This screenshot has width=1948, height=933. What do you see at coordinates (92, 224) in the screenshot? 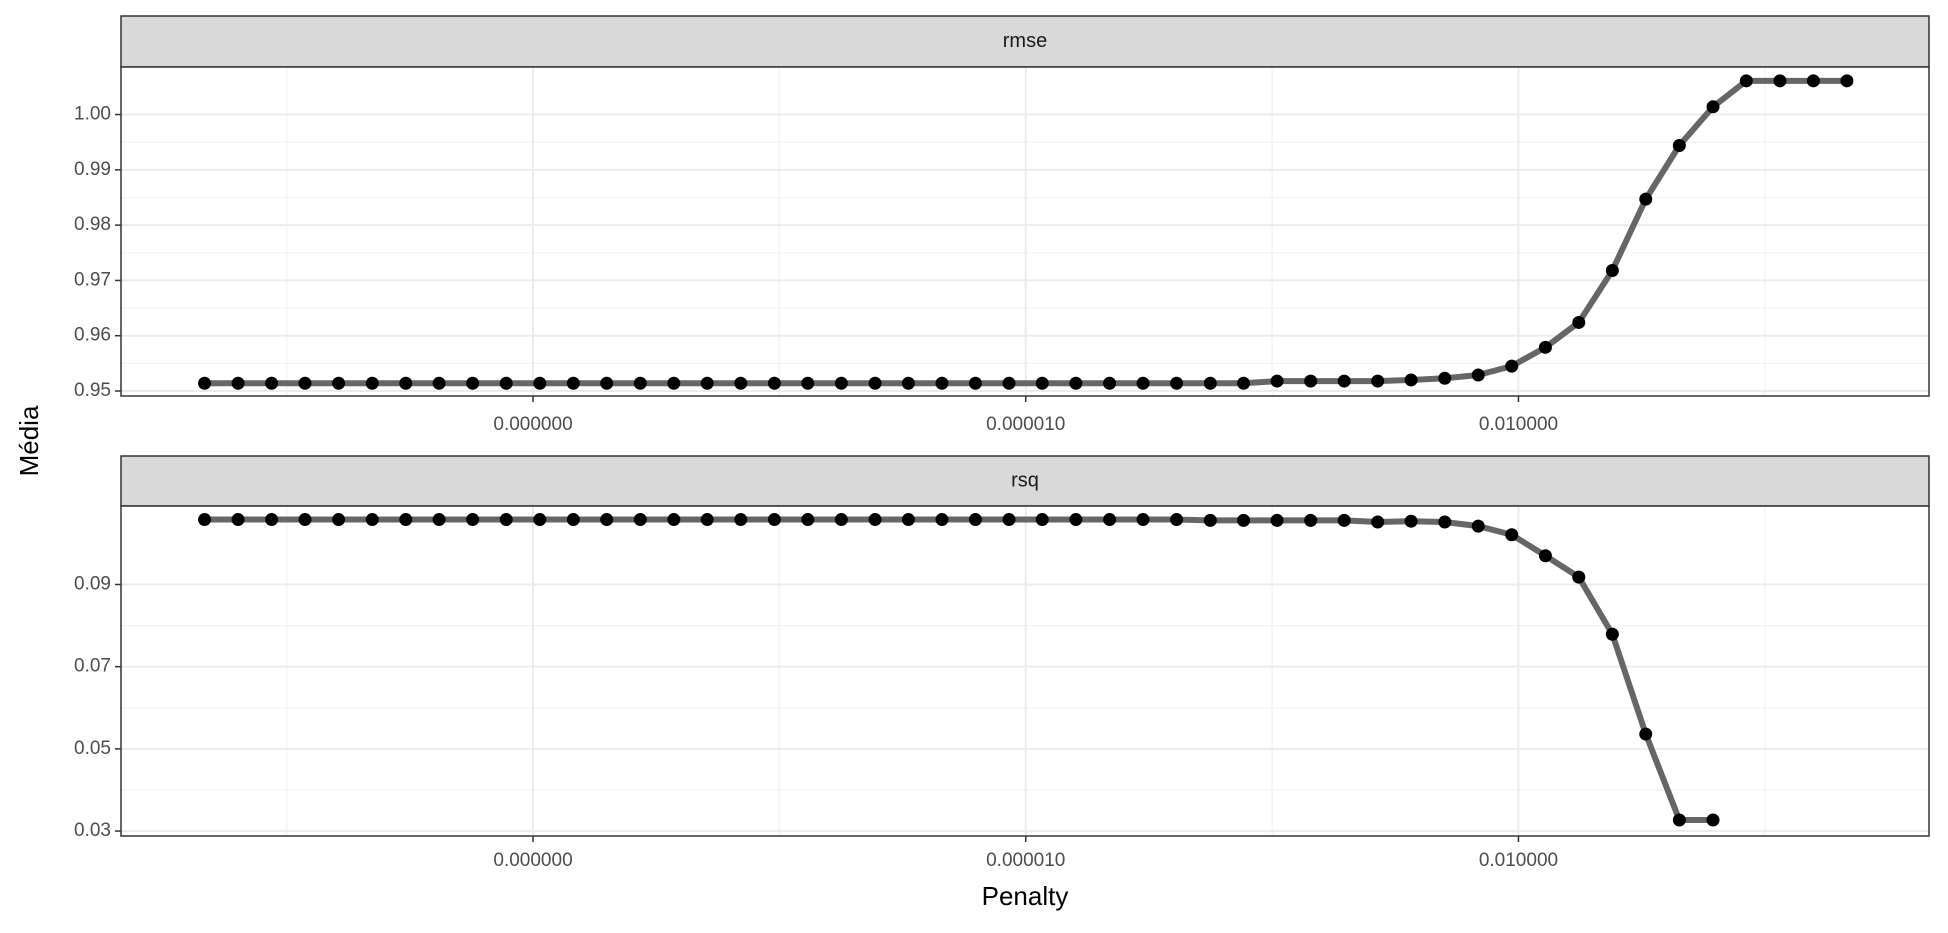
I see `y-tick-label: 0.98` at bounding box center [92, 224].